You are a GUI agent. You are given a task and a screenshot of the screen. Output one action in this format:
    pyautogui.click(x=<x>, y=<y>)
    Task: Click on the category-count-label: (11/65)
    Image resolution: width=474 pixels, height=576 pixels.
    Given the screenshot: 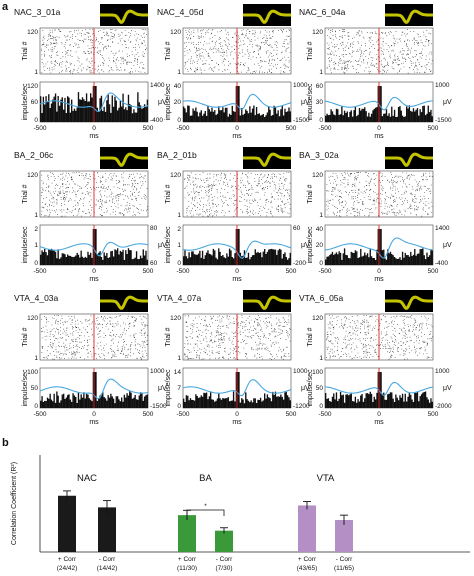 What is the action you would take?
    pyautogui.click(x=344, y=568)
    